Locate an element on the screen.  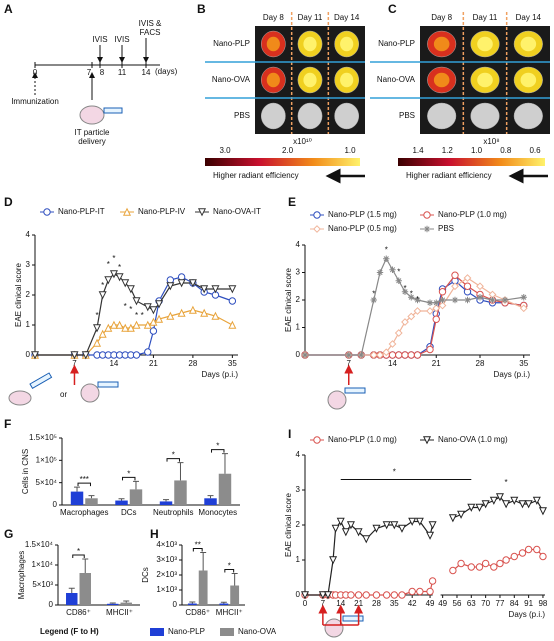
delivery-label: IT particle is located at coordinates (93, 132).